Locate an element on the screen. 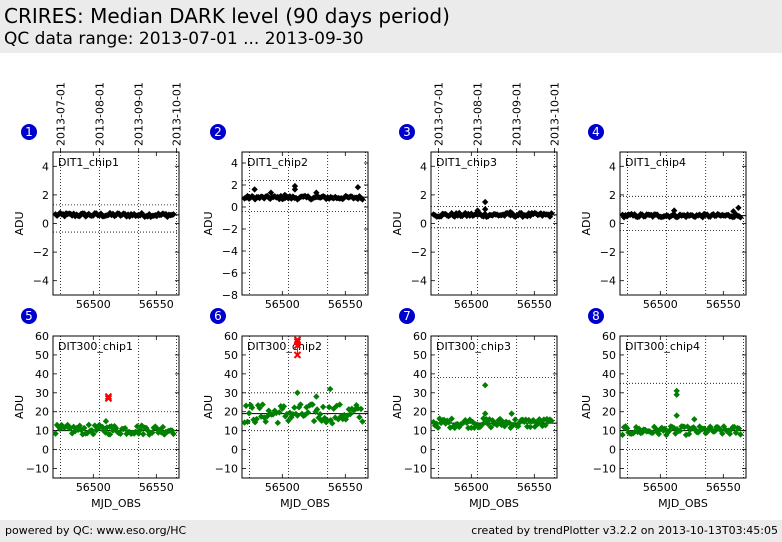  y-tick-label: 30 is located at coordinates (609, 393).